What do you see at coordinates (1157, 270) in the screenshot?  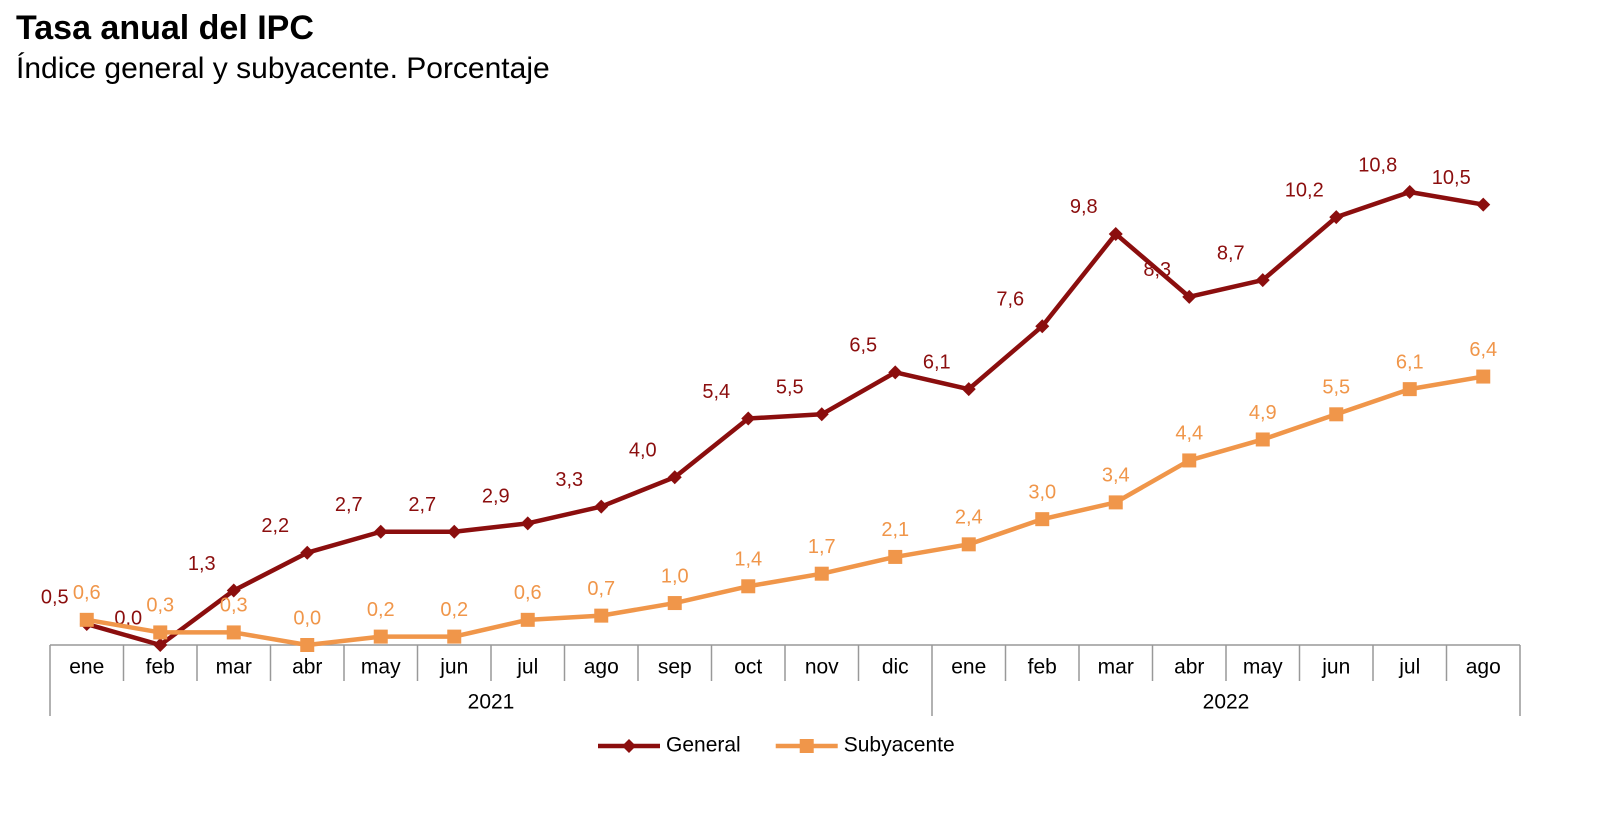 I see `data-label: 8,3` at bounding box center [1157, 270].